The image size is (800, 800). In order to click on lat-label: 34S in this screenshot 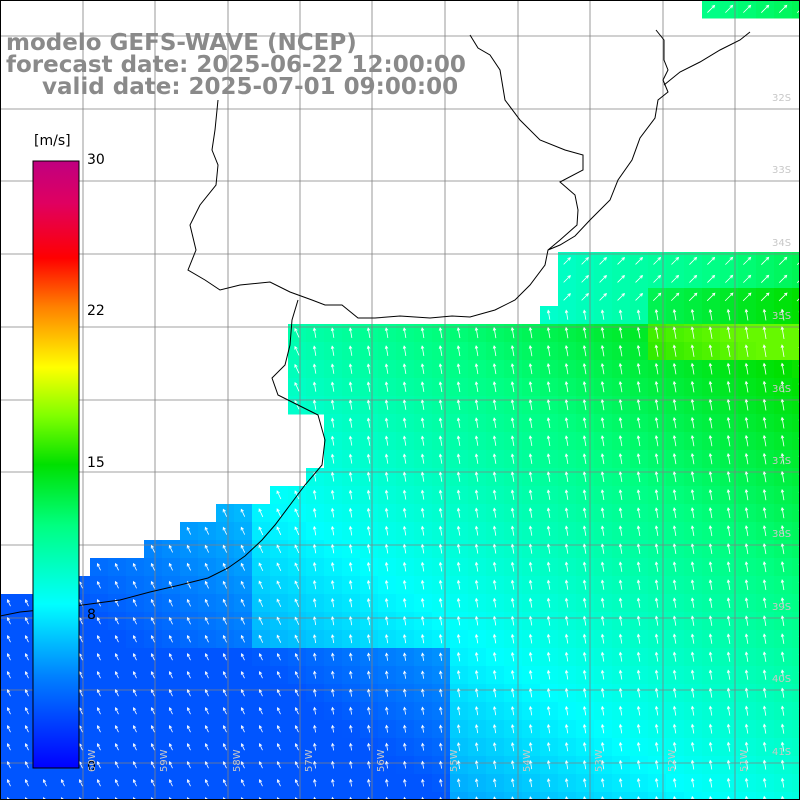, I will do `click(782, 243)`.